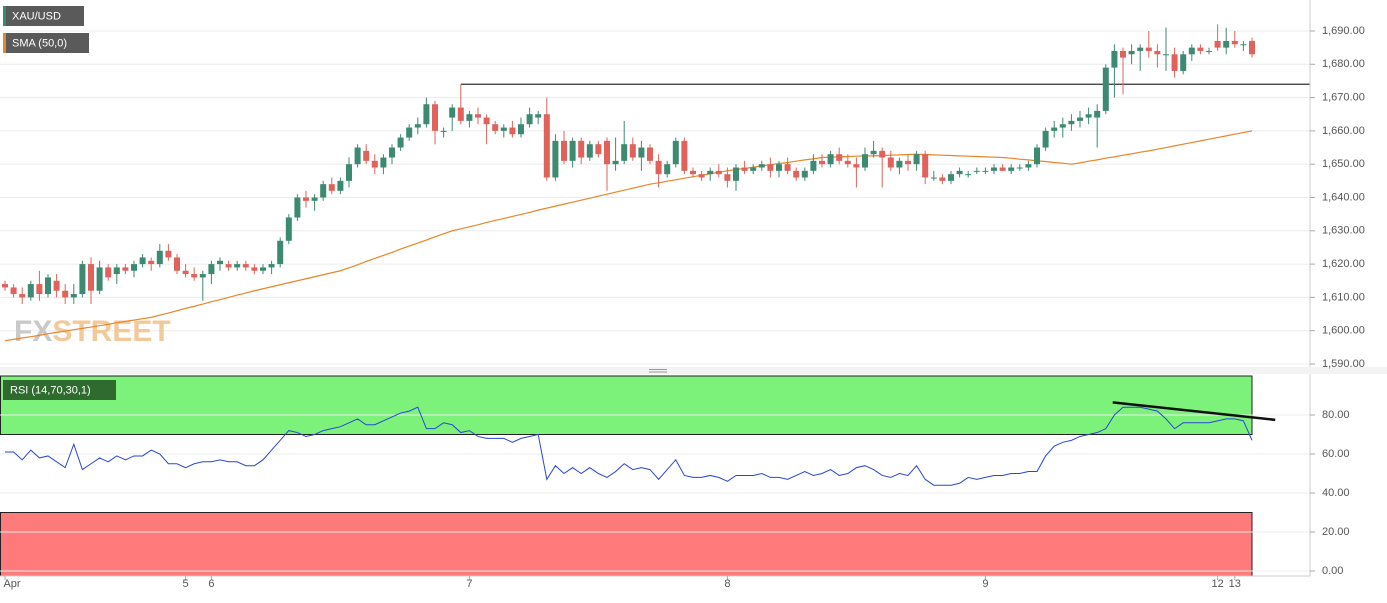 The width and height of the screenshot is (1387, 603). I want to click on x-tick-label: 13, so click(1235, 584).